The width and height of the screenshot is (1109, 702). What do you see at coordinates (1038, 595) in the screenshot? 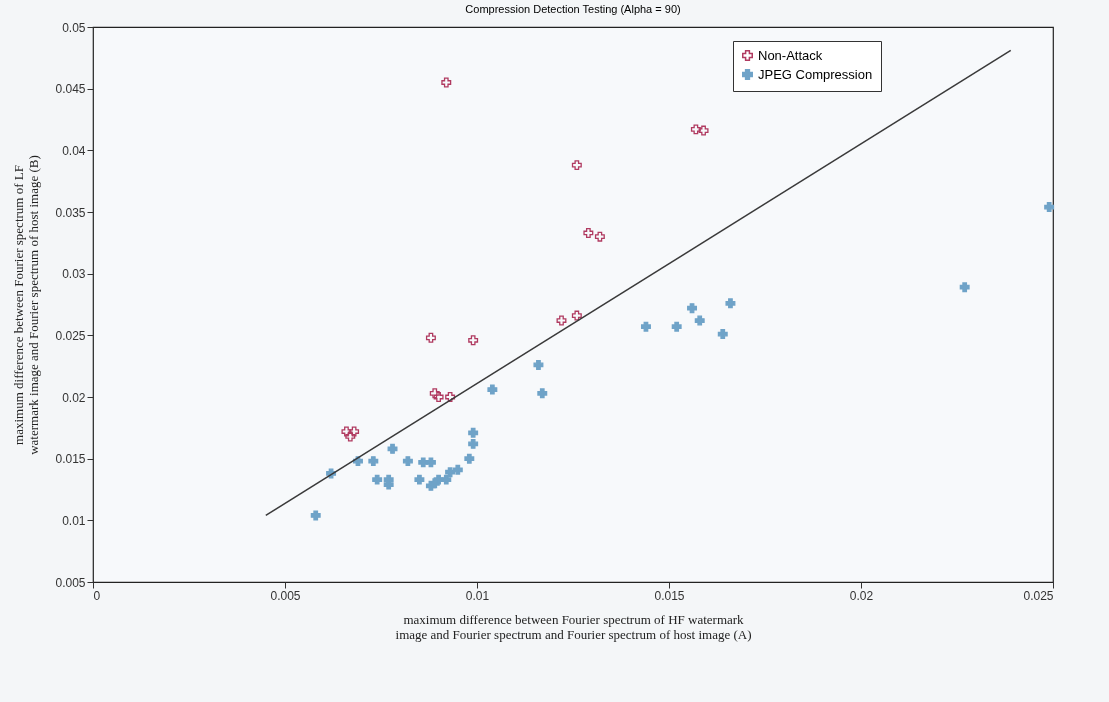
I see `x-tick-label: 0.025` at bounding box center [1038, 595].